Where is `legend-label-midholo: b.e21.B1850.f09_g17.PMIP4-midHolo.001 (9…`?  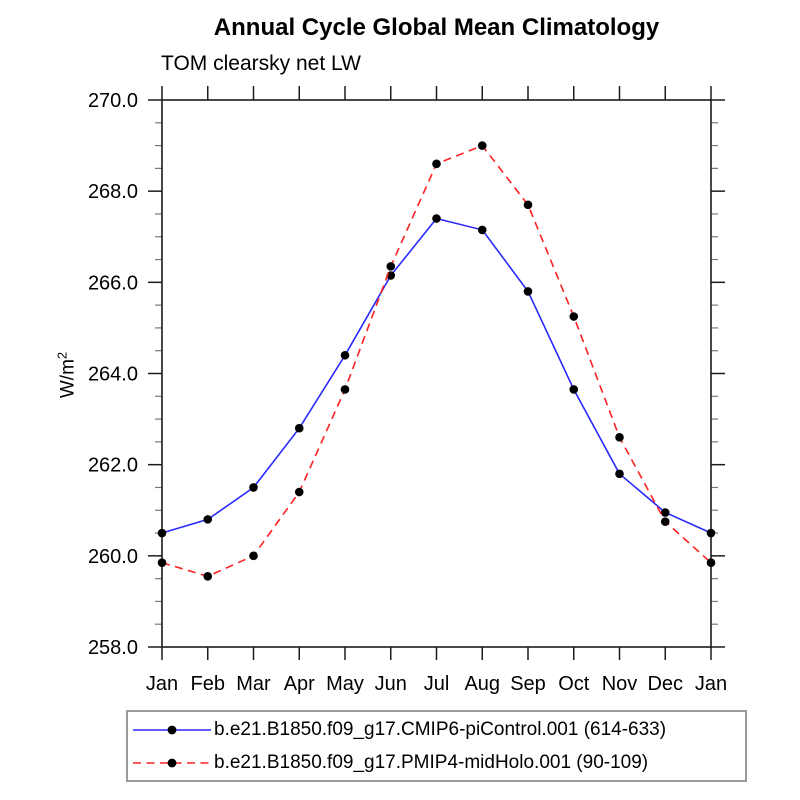 legend-label-midholo: b.e21.B1850.f09_g17.PMIP4-midHolo.001 (9… is located at coordinates (431, 762).